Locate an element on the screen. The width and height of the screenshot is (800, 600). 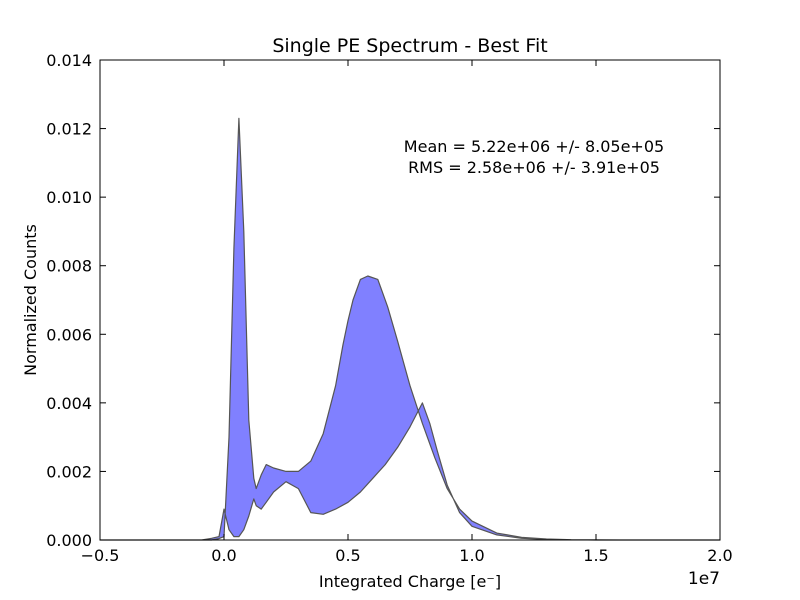
y-tick-label: 0.004 is located at coordinates (69, 403).